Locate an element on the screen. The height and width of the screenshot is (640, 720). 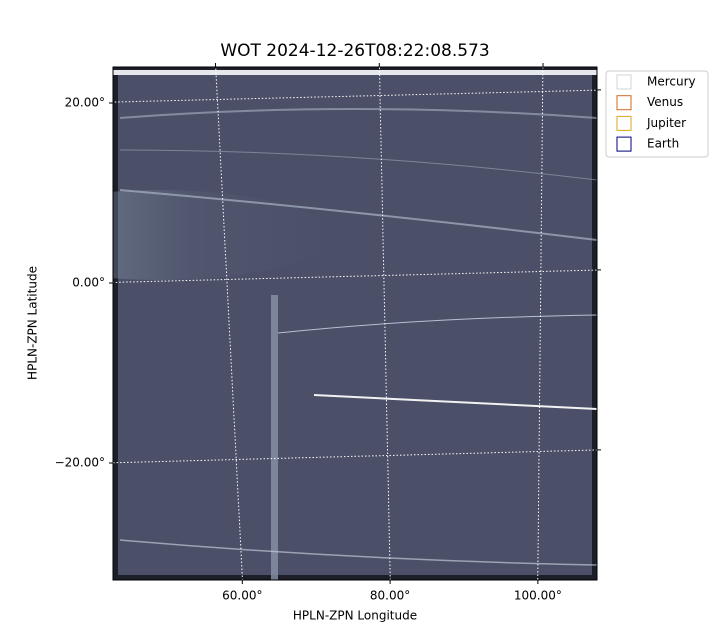
y-axis-label: HPLN-ZPN Latitude is located at coordinates (33, 323).